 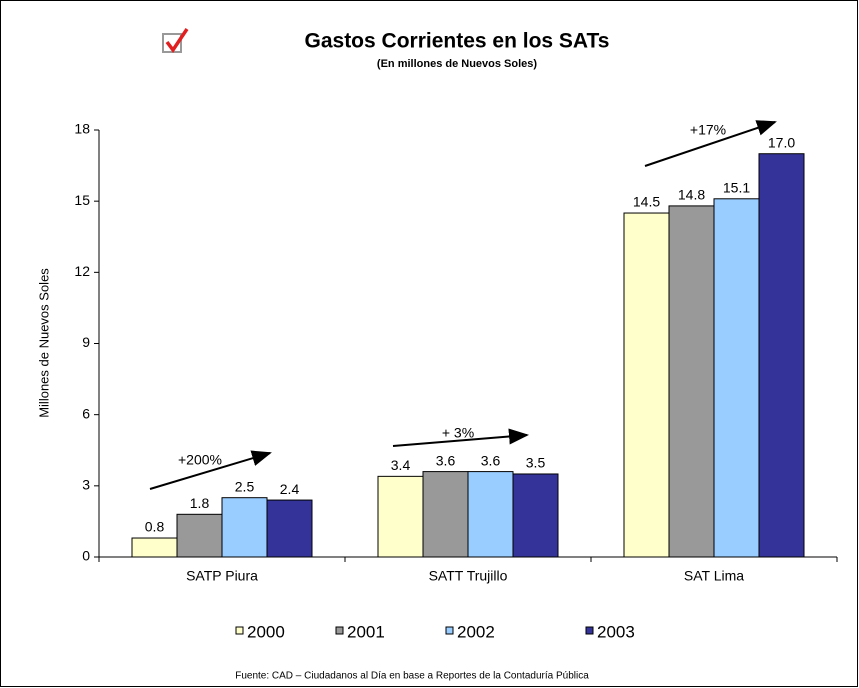 I want to click on value-label: 3.4, so click(x=401, y=465).